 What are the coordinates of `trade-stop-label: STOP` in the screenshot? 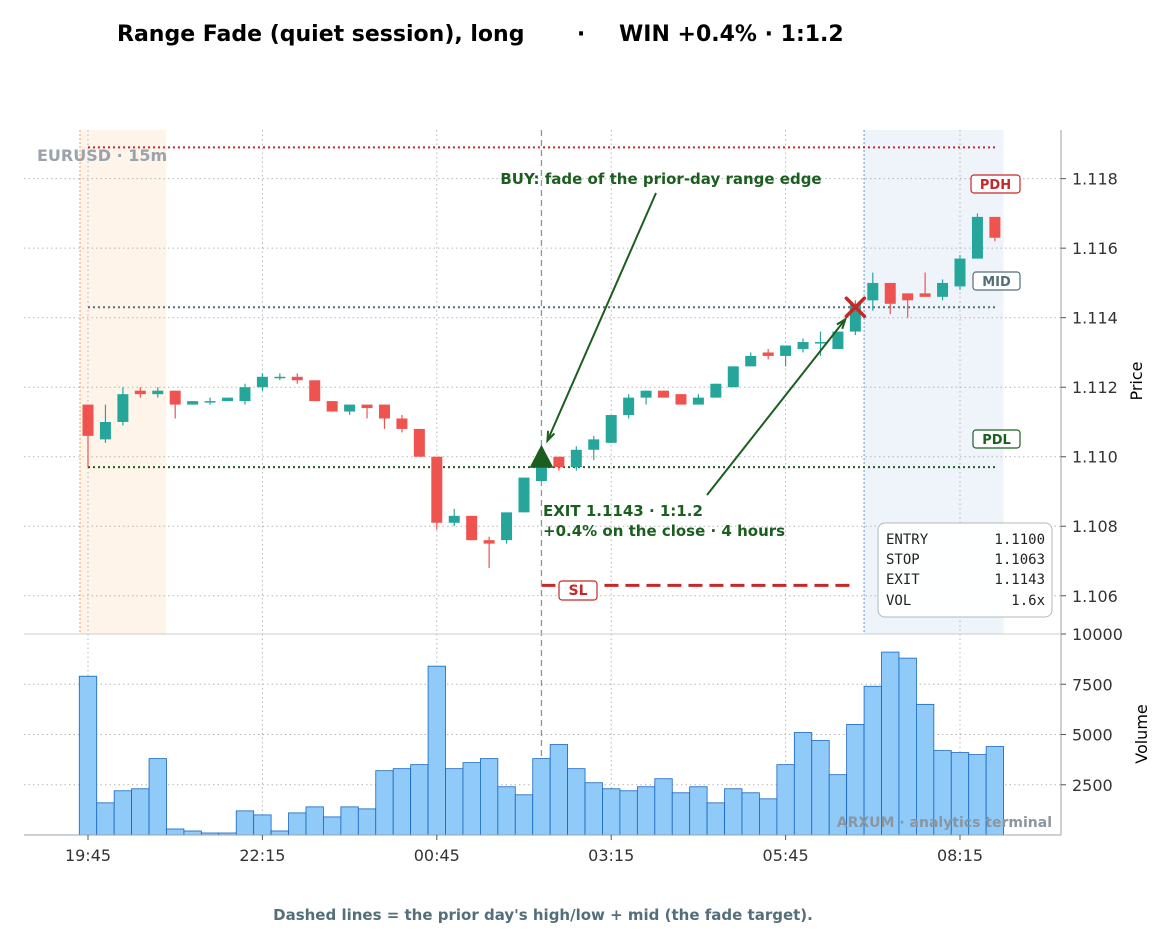 It's located at (903, 560).